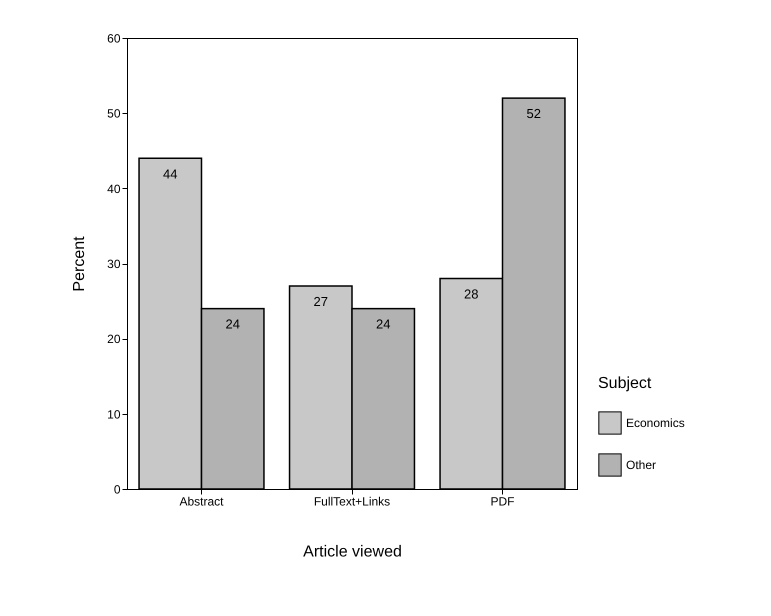  What do you see at coordinates (114, 39) in the screenshot?
I see `y-tick-label: 60` at bounding box center [114, 39].